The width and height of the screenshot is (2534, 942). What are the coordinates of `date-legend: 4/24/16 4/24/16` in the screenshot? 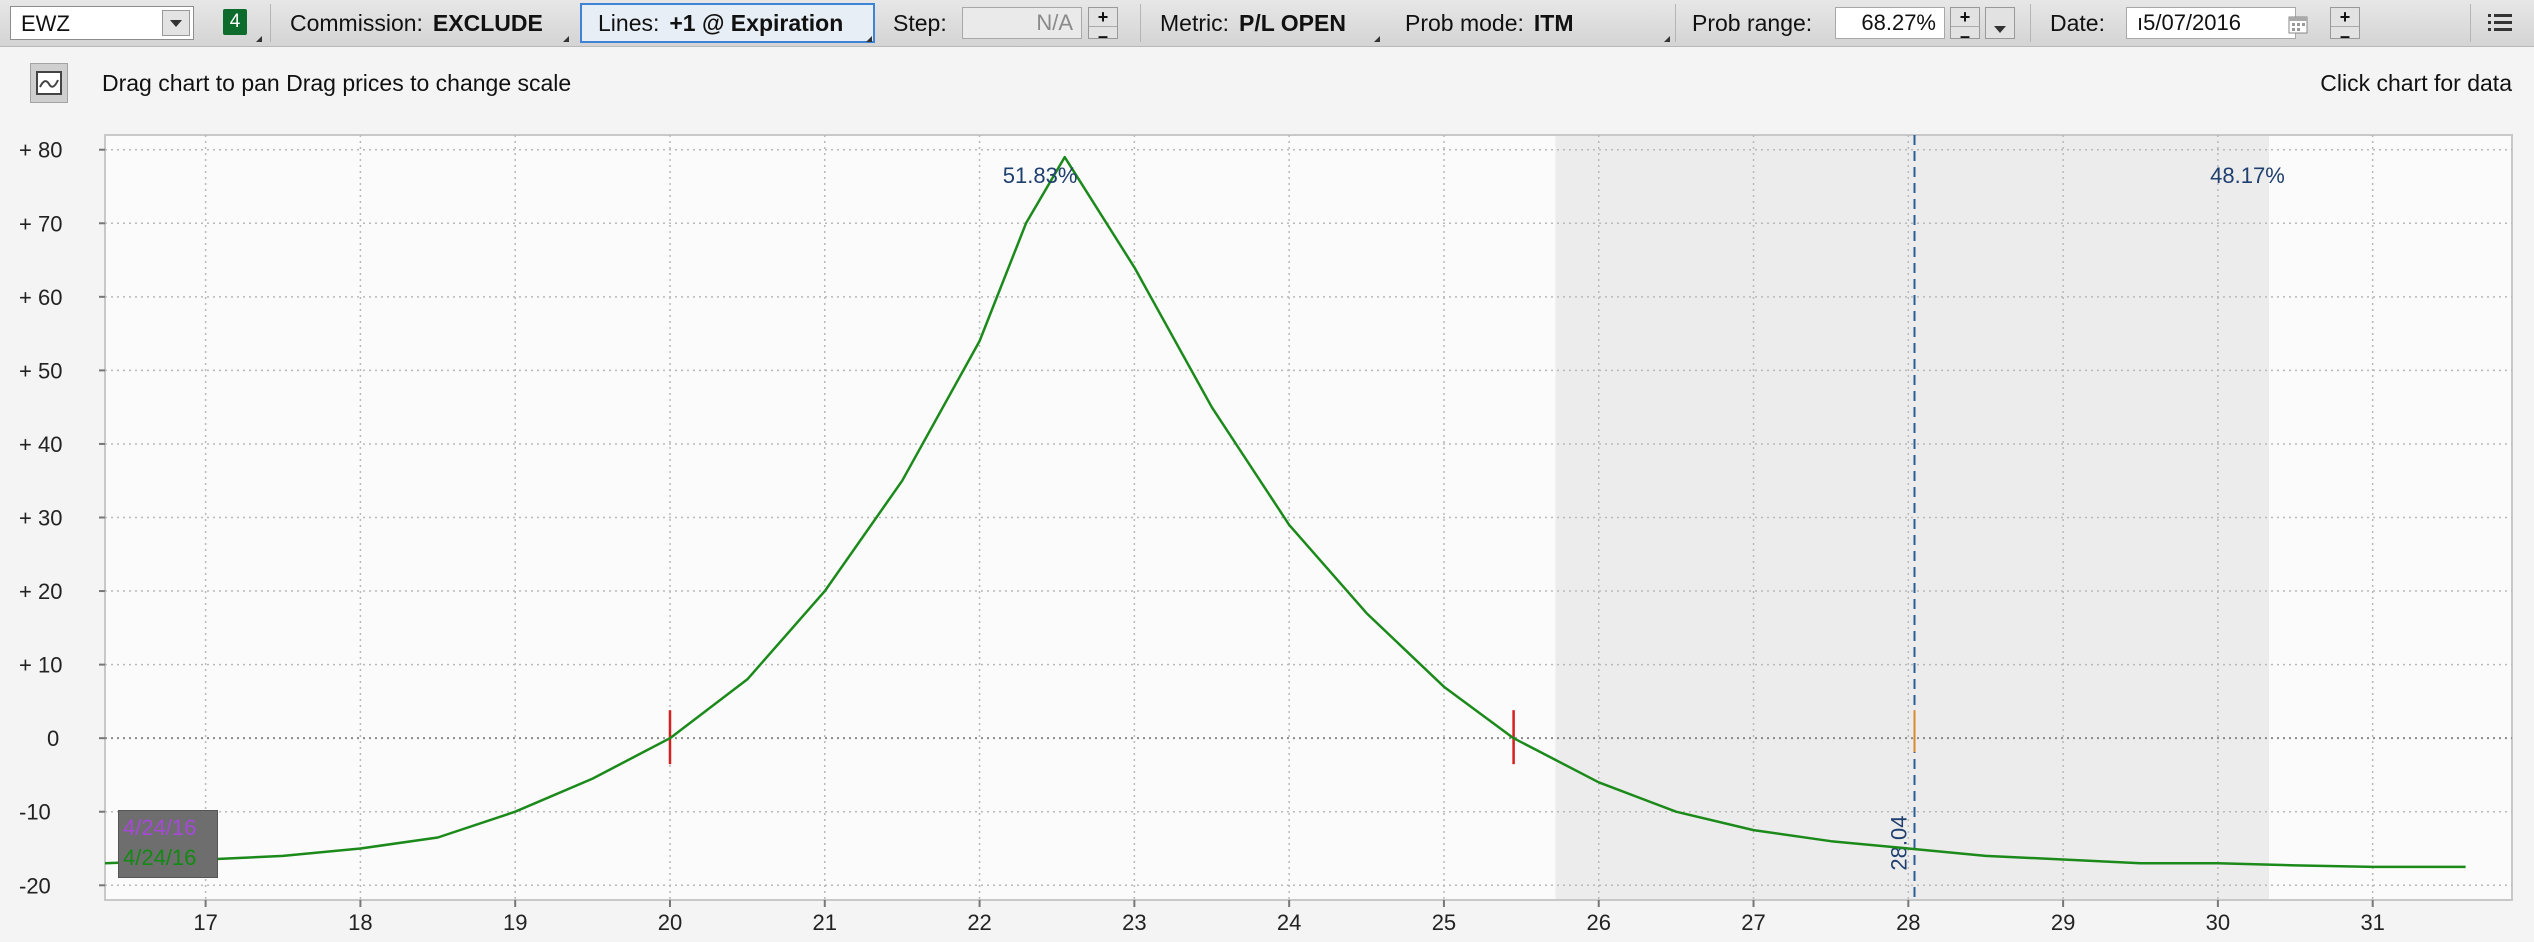 It's located at (168, 844).